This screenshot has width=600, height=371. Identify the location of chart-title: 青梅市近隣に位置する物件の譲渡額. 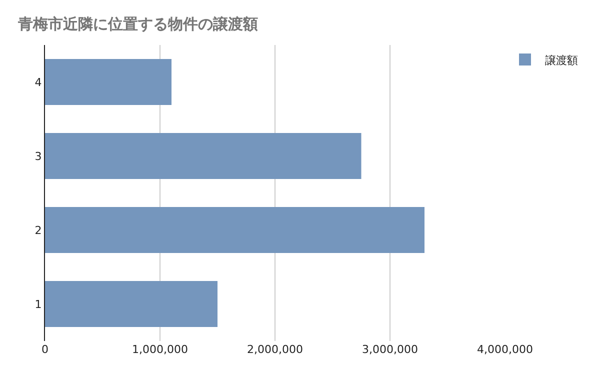
(137, 24).